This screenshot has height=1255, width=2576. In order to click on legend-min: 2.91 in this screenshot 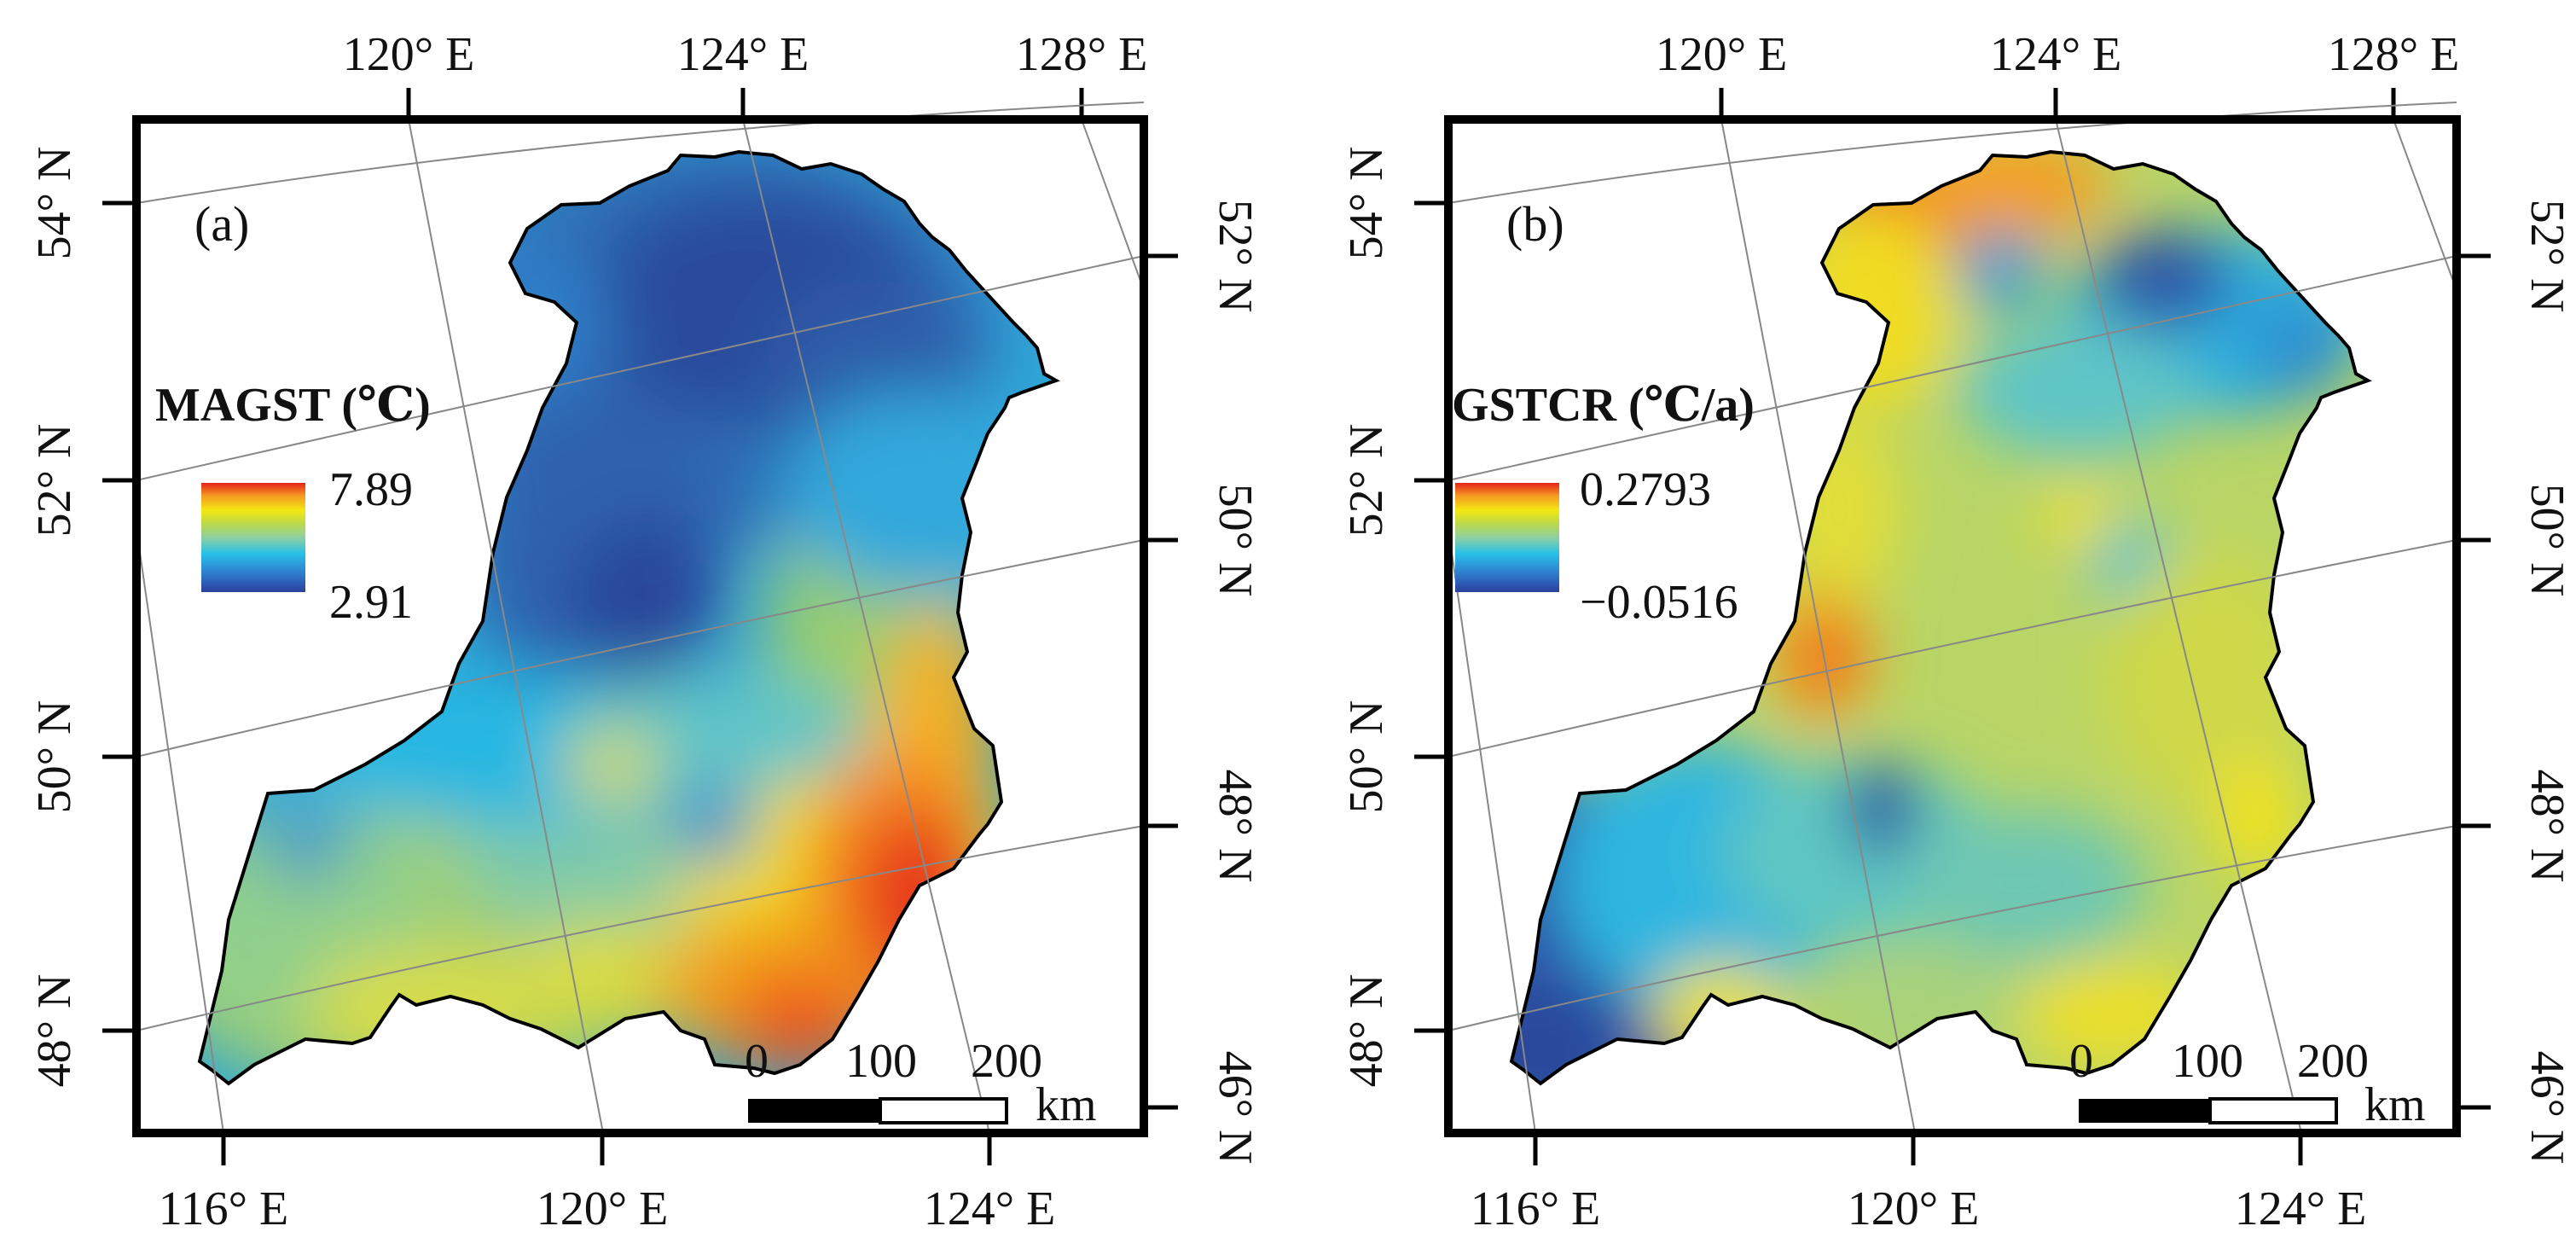, I will do `click(371, 602)`.